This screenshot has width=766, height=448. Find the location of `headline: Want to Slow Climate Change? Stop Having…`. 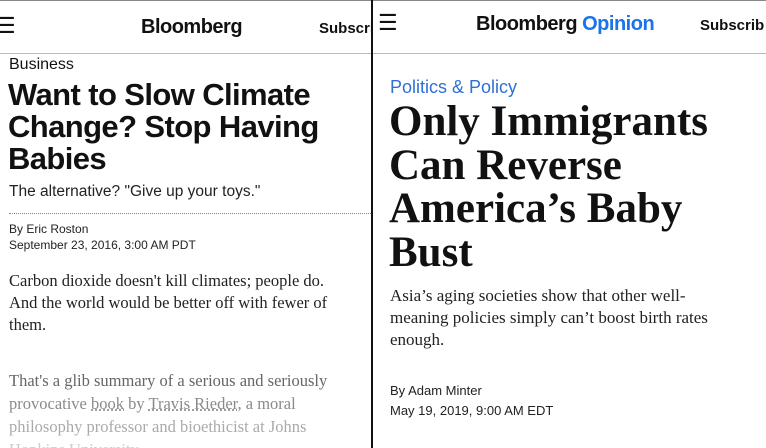

headline: Want to Slow Climate Change? Stop Having… is located at coordinates (163, 127).